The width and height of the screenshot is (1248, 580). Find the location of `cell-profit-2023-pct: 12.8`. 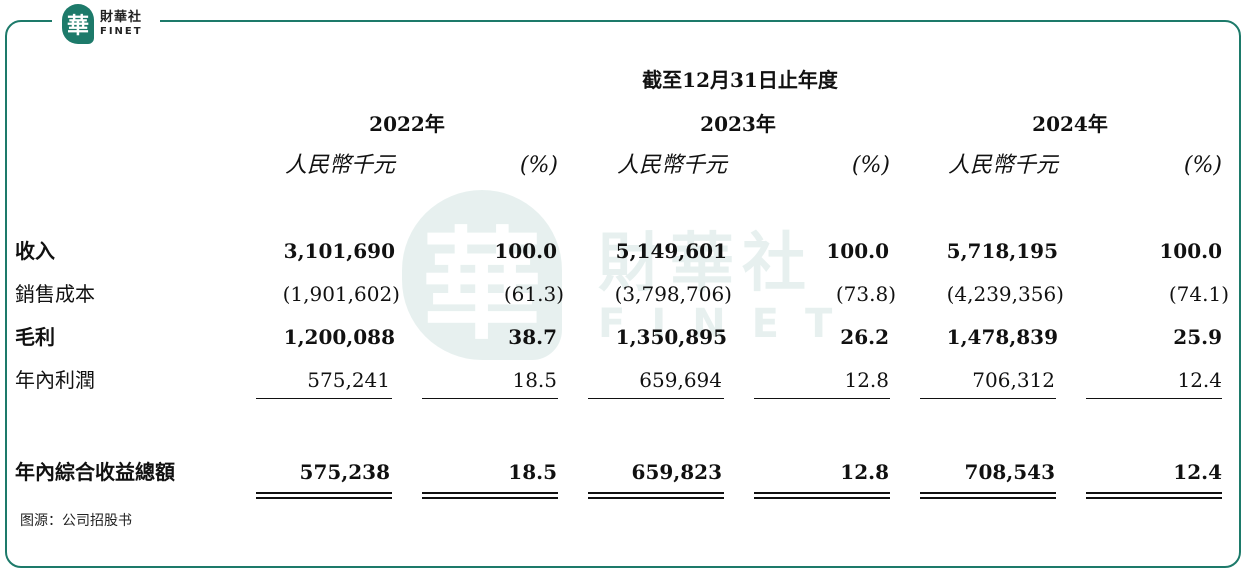

cell-profit-2023-pct: 12.8 is located at coordinates (866, 380).